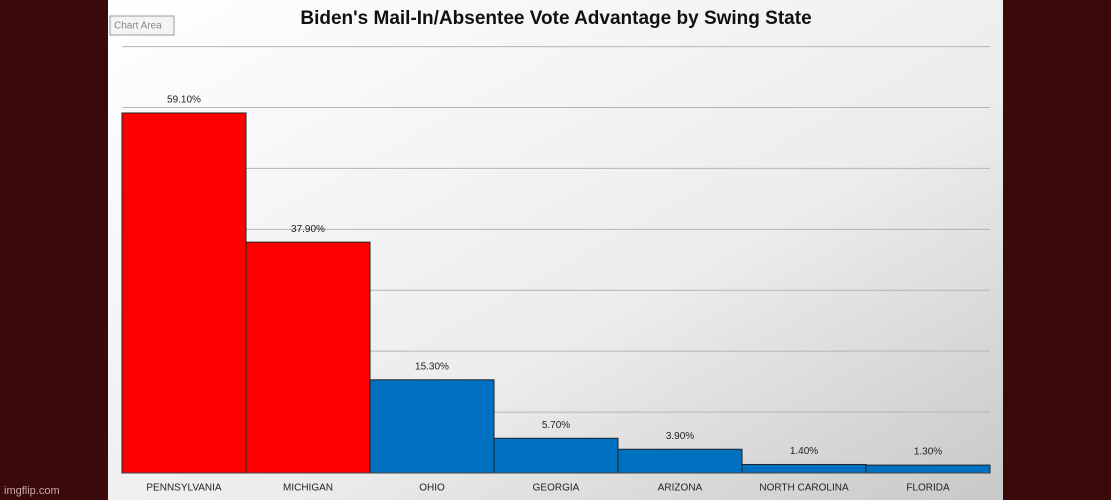  What do you see at coordinates (680, 436) in the screenshot?
I see `value-label: 3.90%` at bounding box center [680, 436].